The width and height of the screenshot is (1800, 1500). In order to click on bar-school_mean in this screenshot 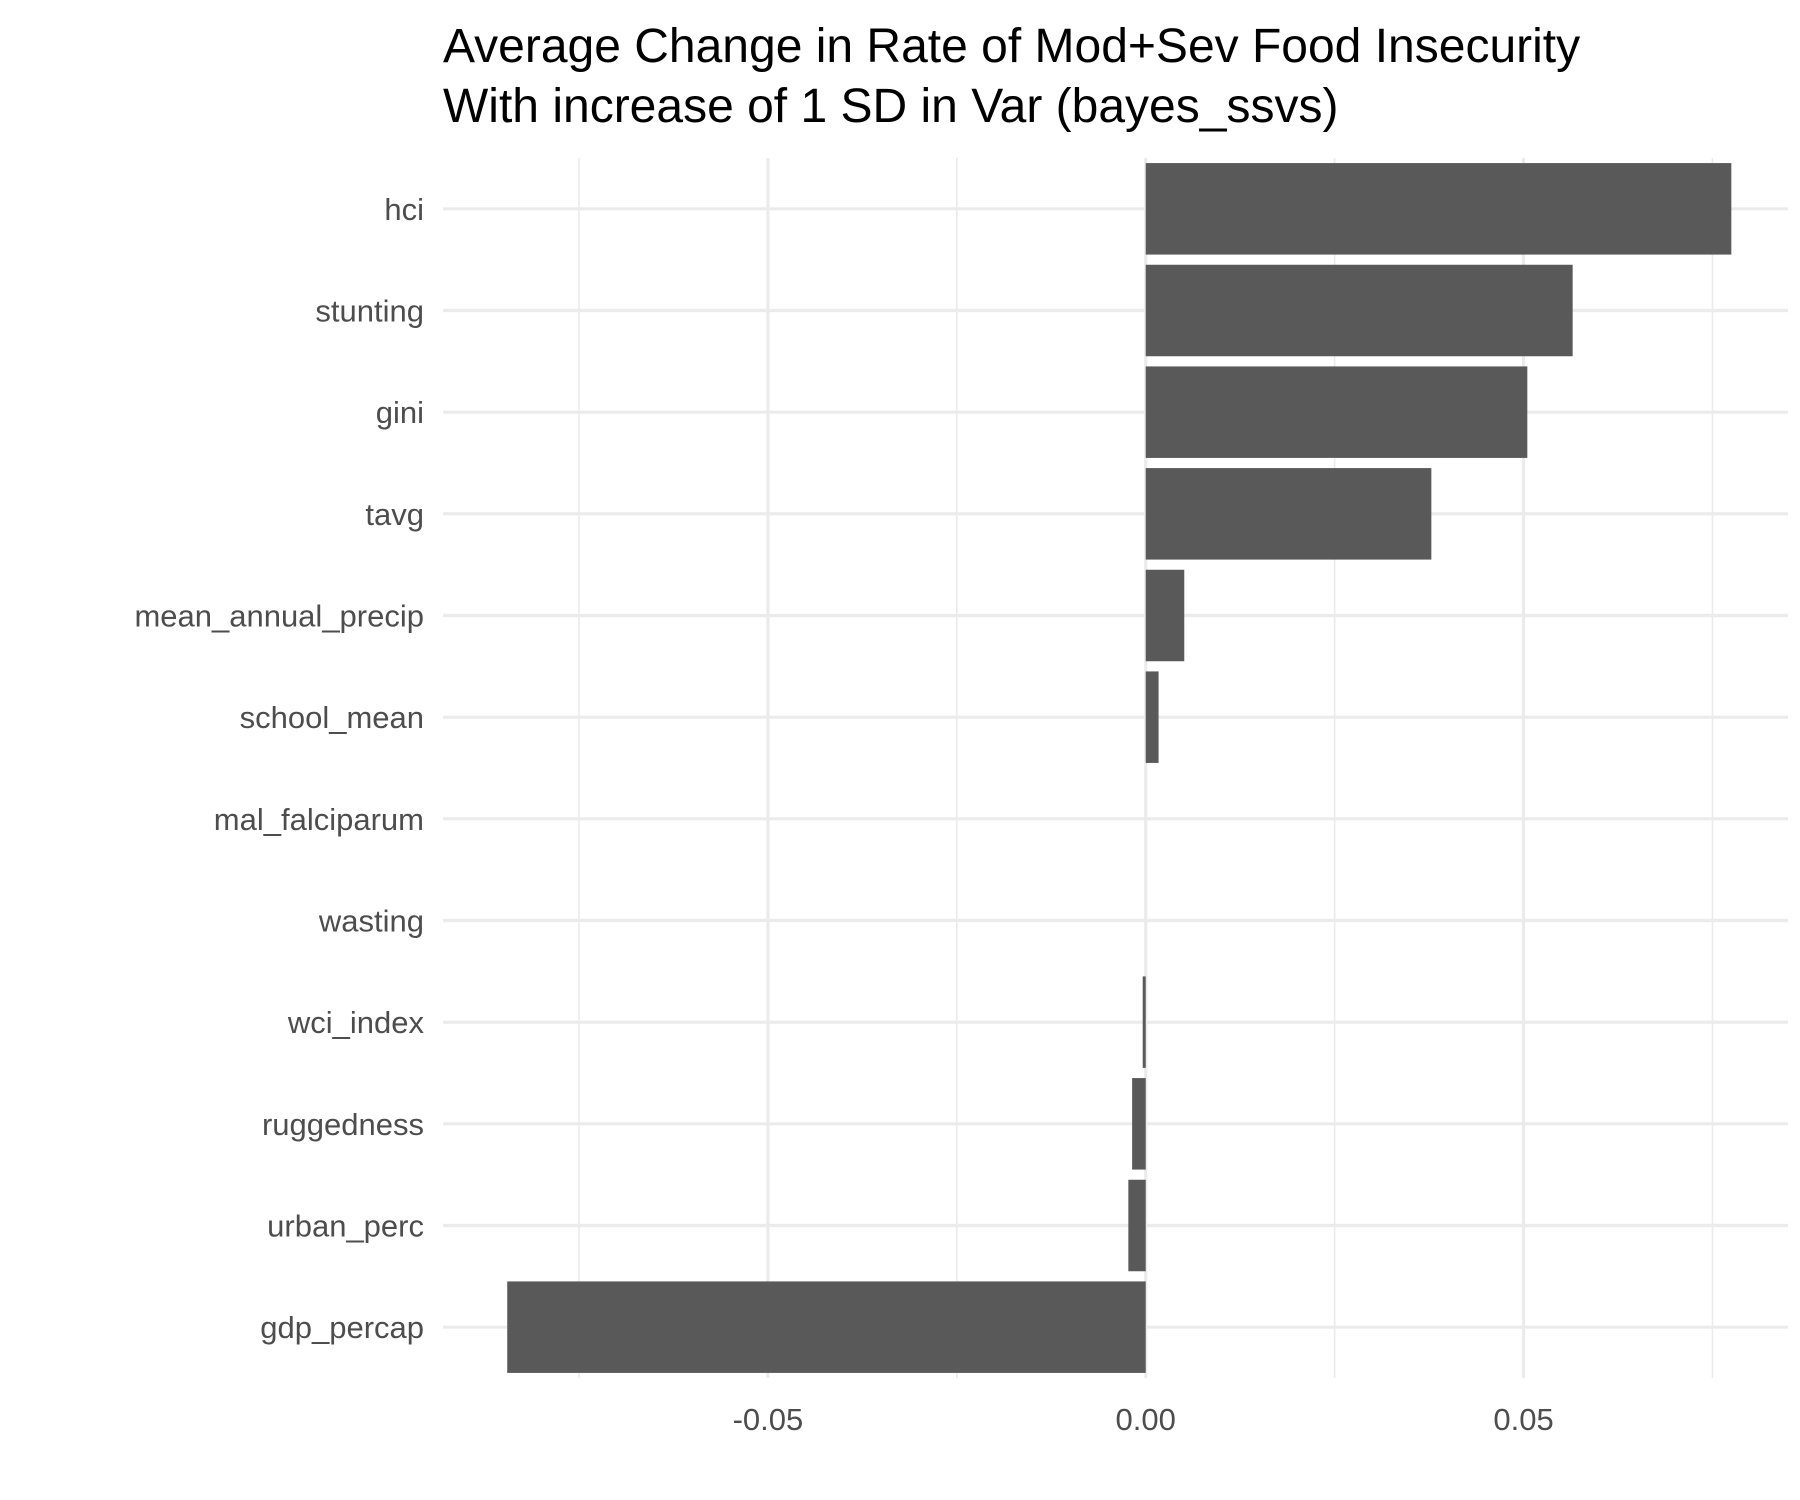, I will do `click(1152, 717)`.